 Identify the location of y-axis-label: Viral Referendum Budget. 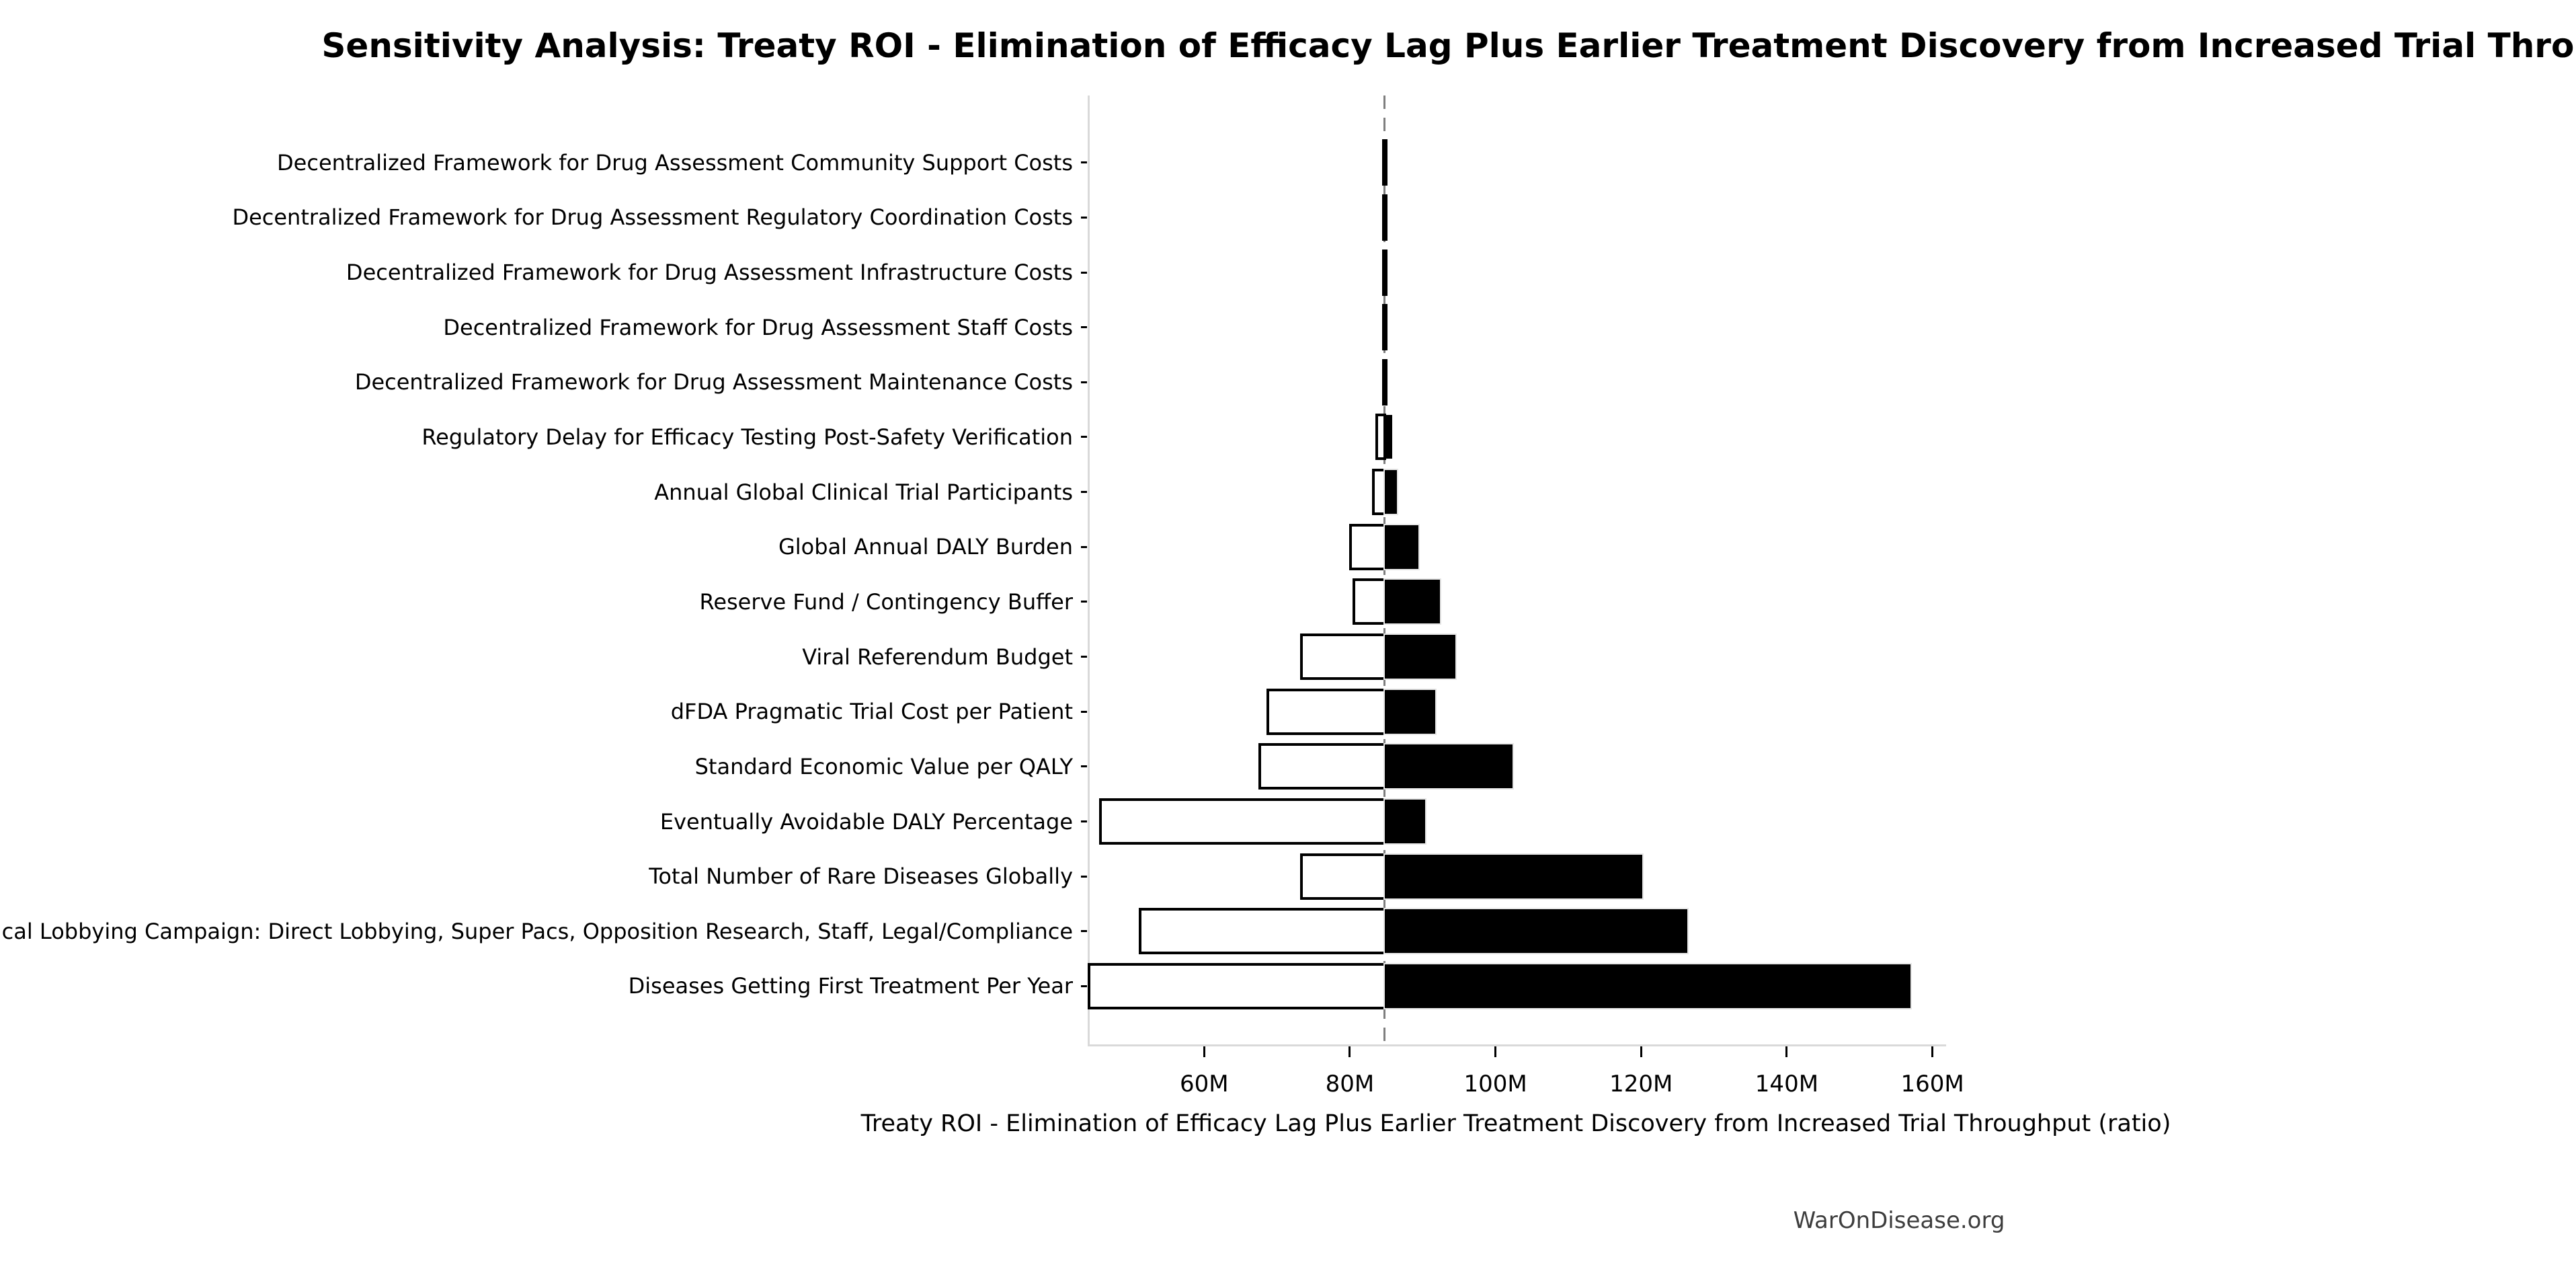
(937, 657).